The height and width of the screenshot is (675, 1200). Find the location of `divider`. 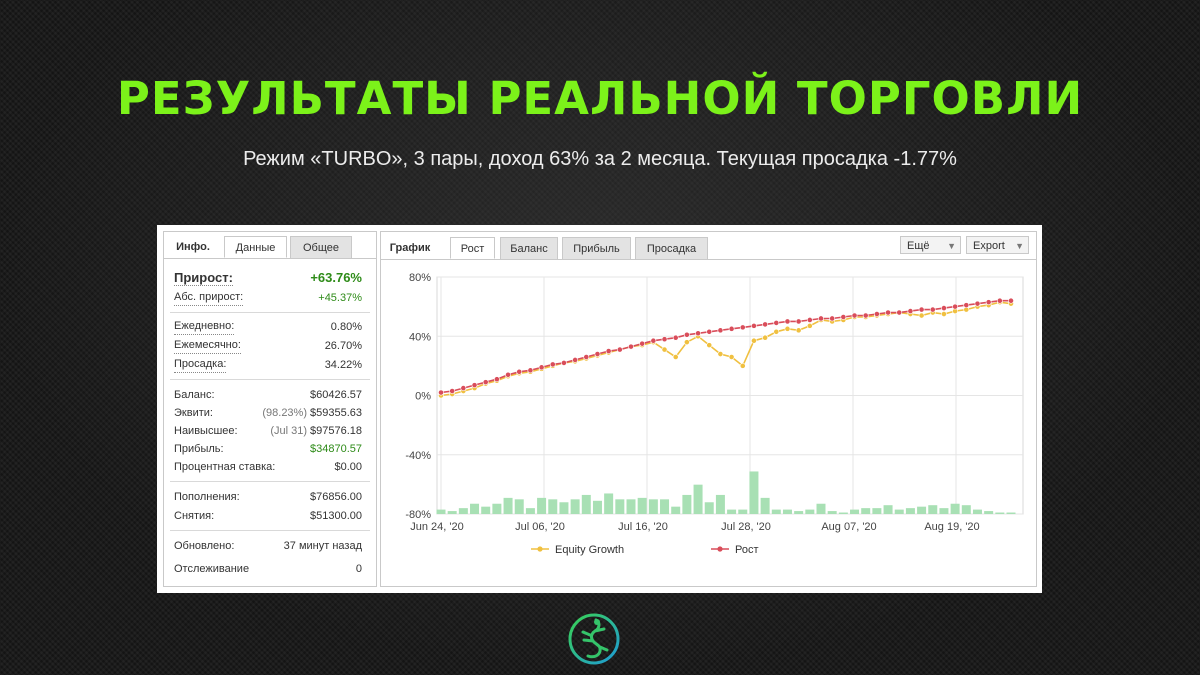

divider is located at coordinates (270, 481).